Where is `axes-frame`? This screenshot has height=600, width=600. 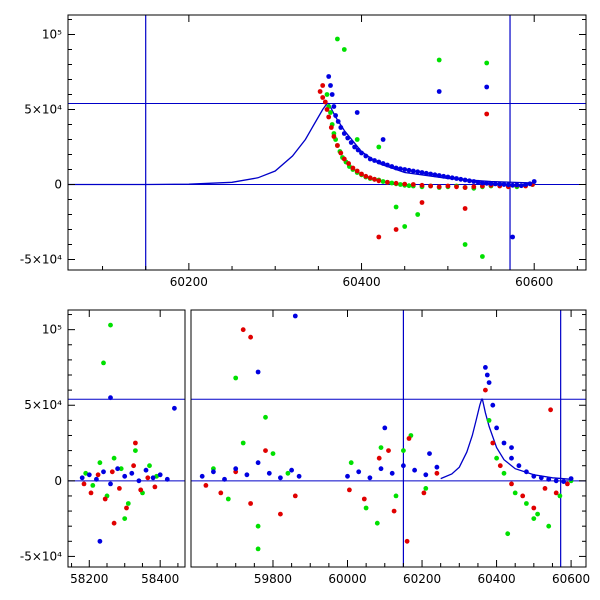
axes-frame is located at coordinates (126, 438).